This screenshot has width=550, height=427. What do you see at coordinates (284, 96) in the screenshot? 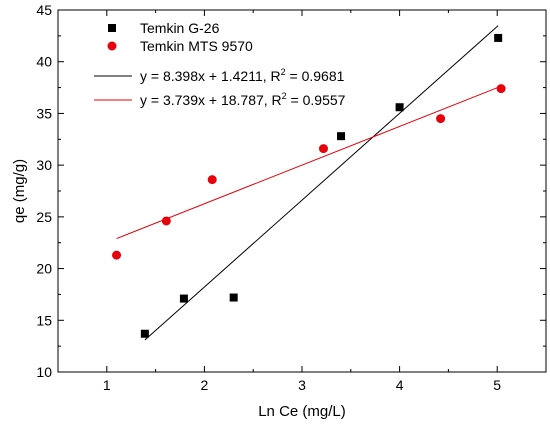
I see `fit-mts9570-sup: 2` at bounding box center [284, 96].